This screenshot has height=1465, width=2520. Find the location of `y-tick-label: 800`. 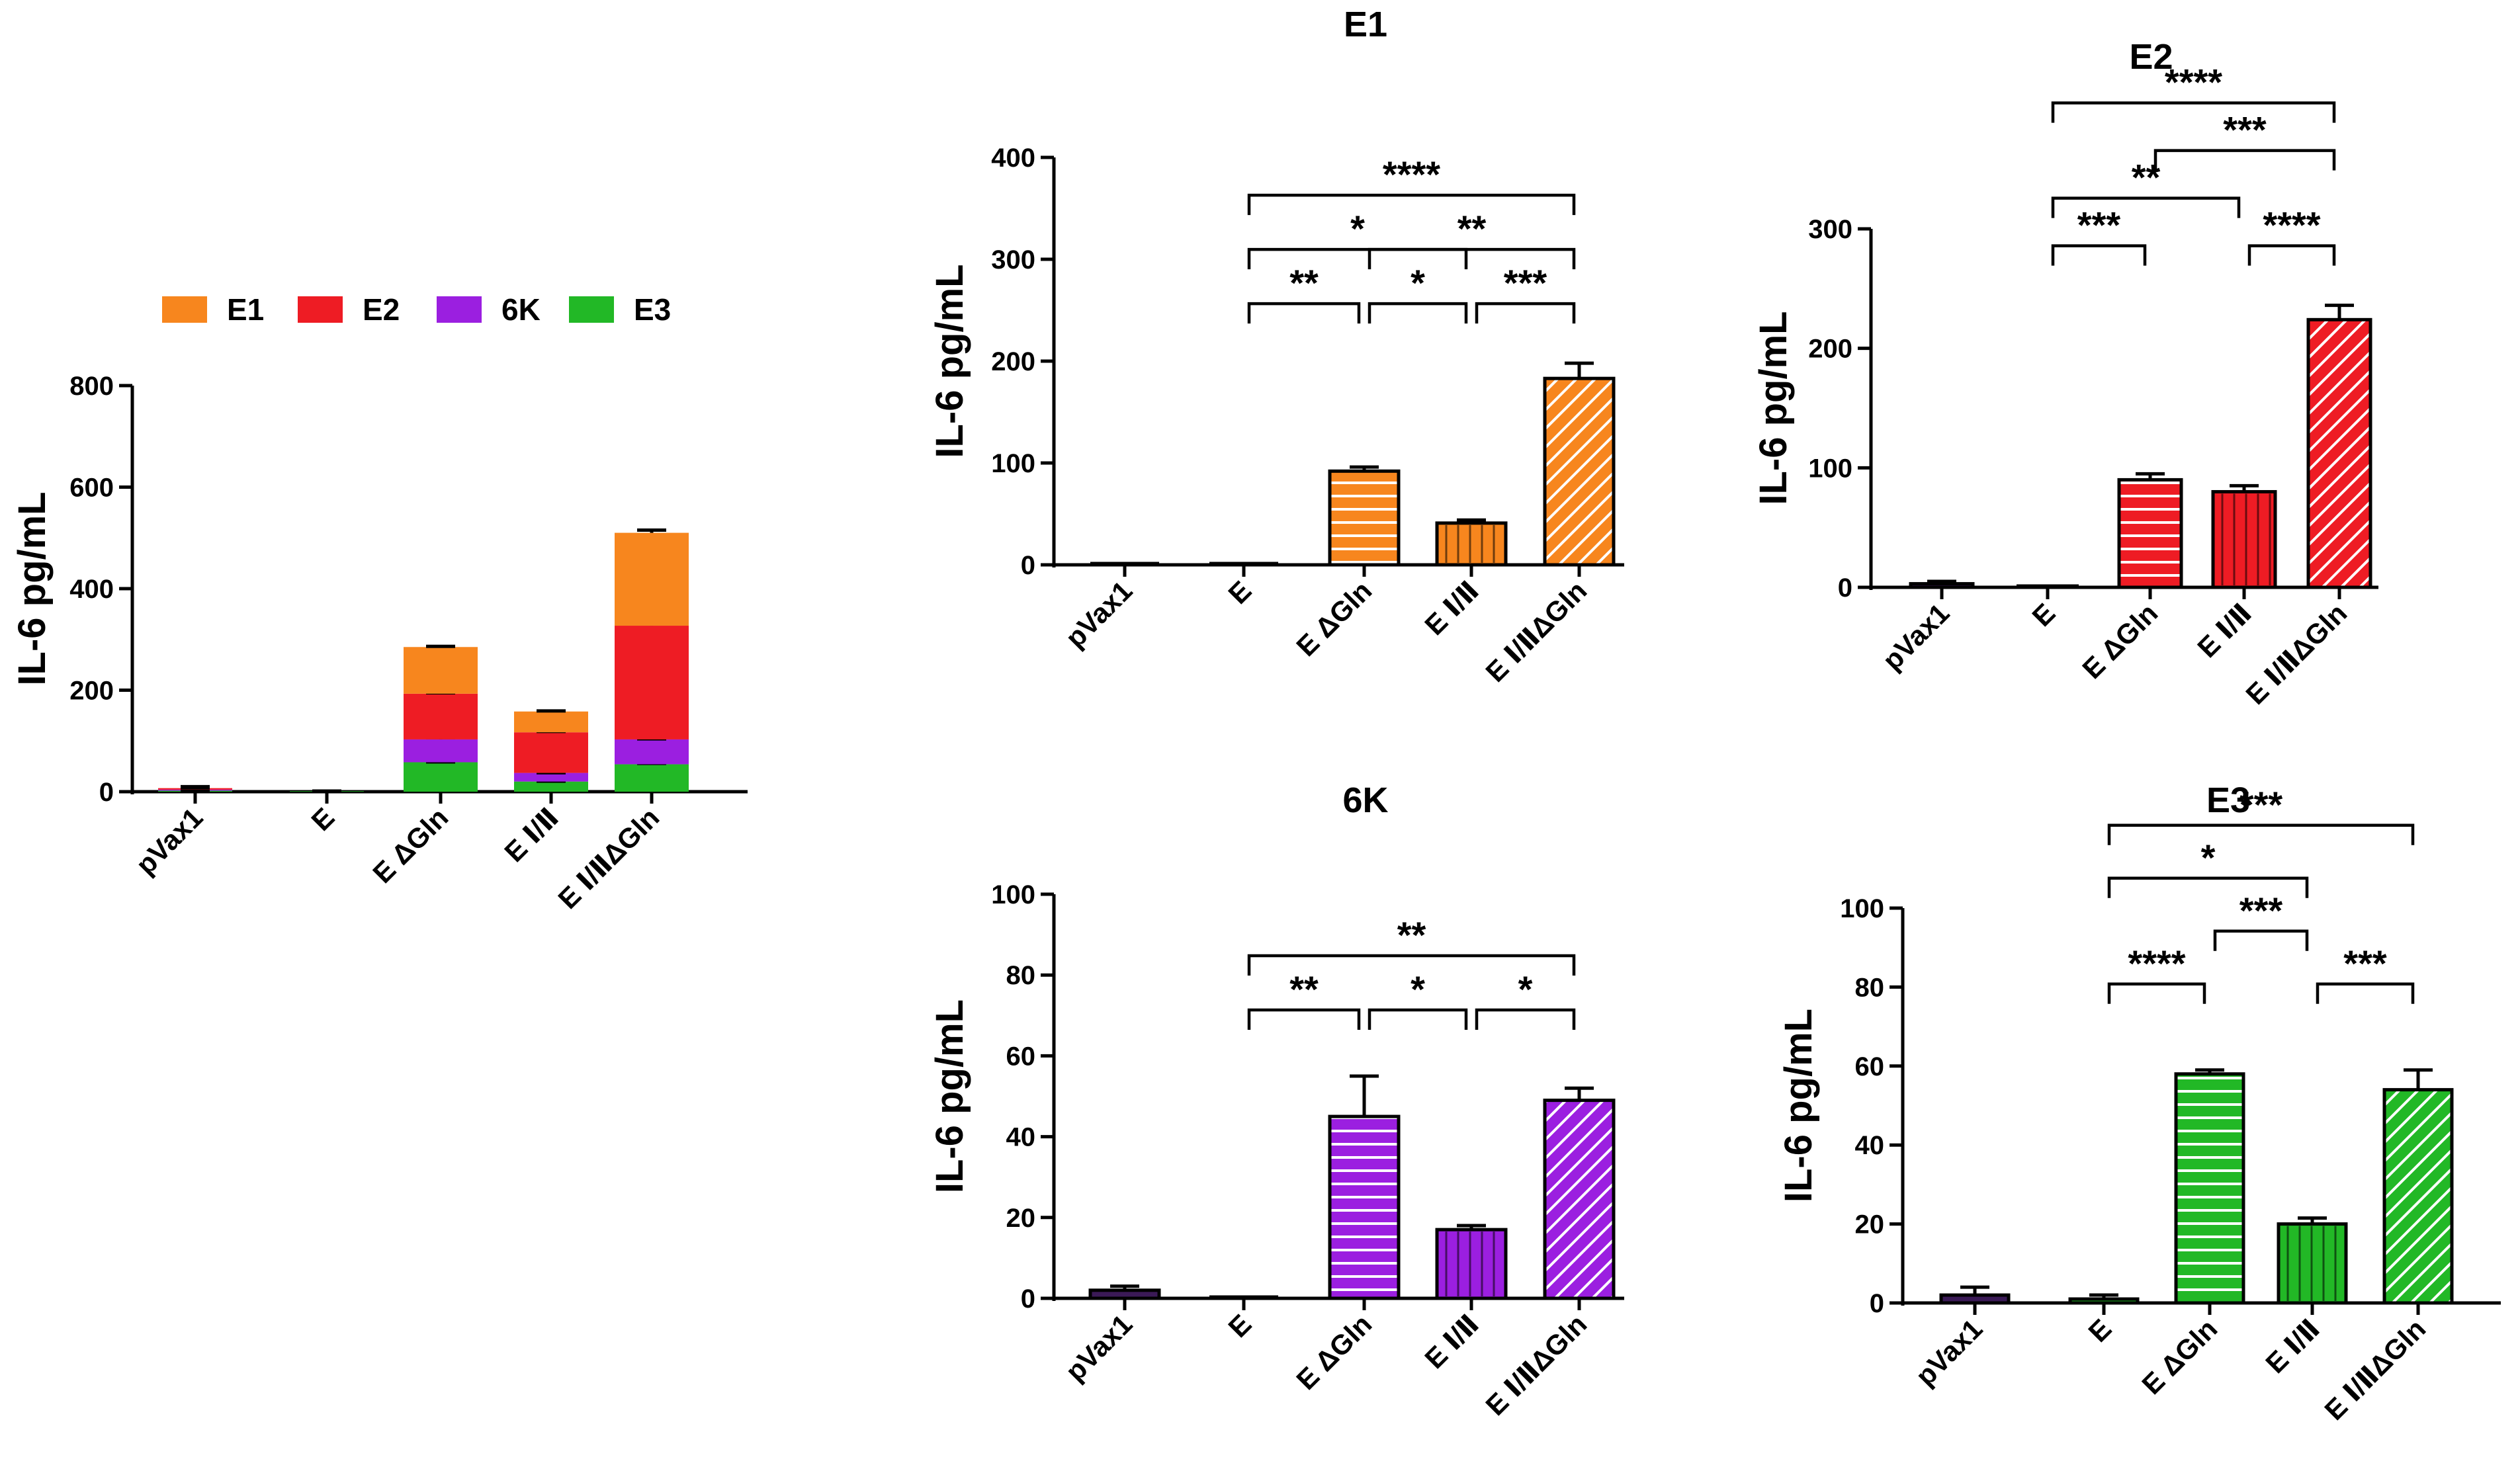

y-tick-label: 800 is located at coordinates (91, 386).